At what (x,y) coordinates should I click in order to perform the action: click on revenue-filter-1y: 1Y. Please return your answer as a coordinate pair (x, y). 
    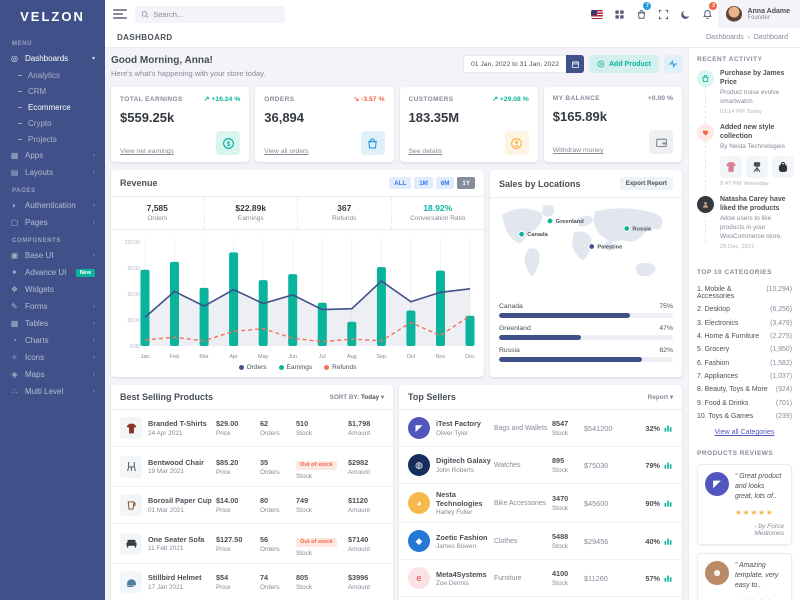
    Looking at the image, I should click on (466, 183).